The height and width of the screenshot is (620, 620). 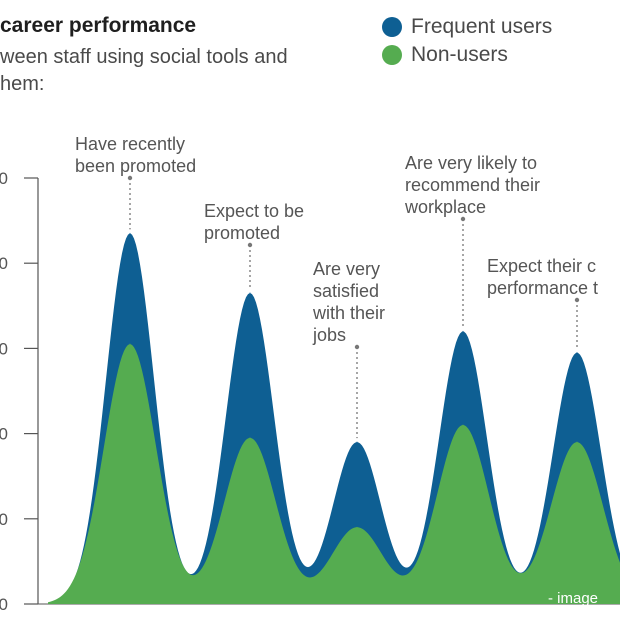 What do you see at coordinates (346, 291) in the screenshot?
I see `annotation-label-3-line-2: satisfied` at bounding box center [346, 291].